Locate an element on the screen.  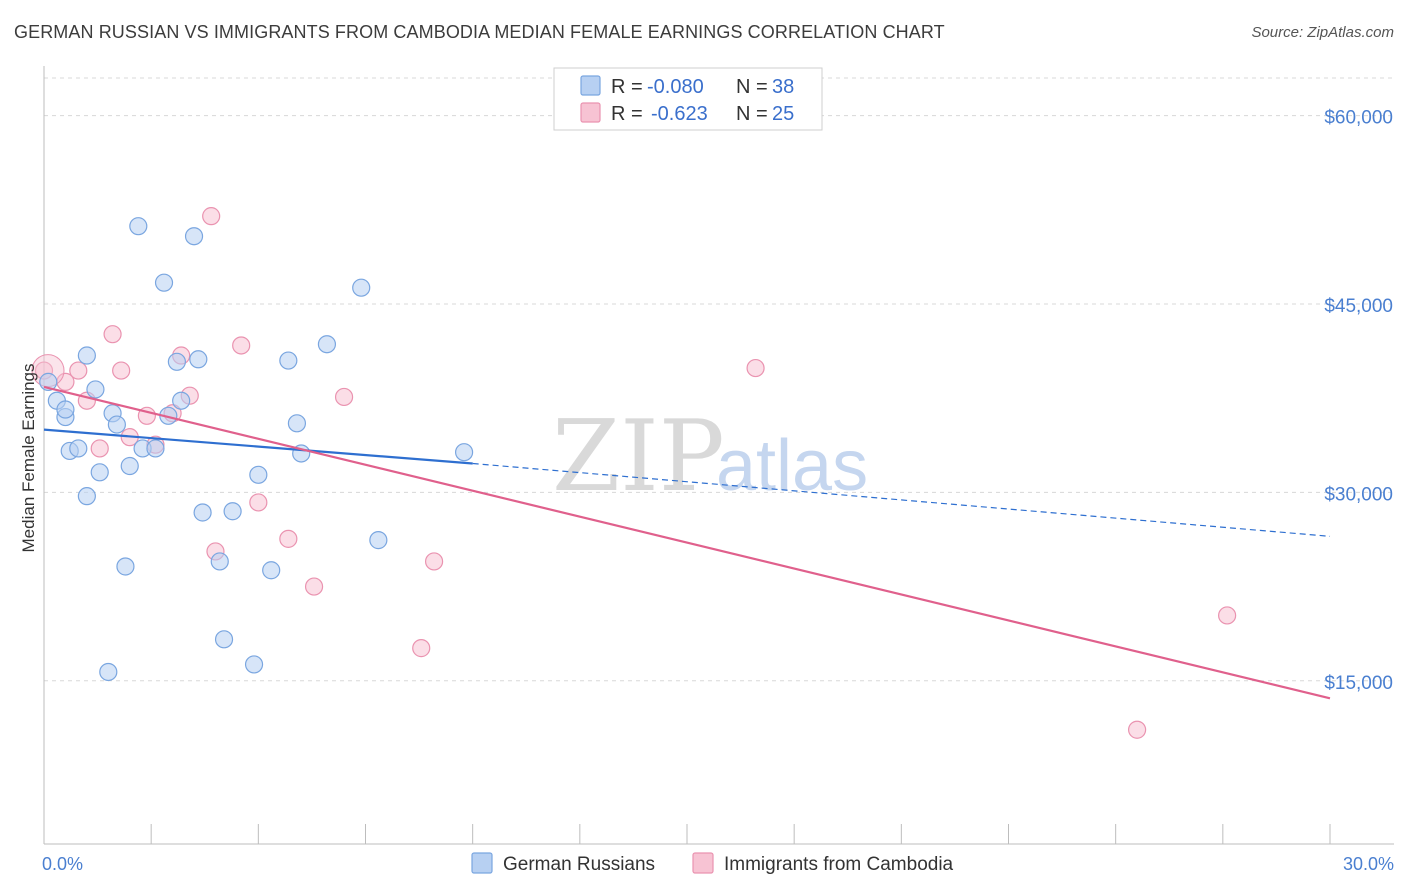
legend-swatch-blue is located at coordinates (590, 85).